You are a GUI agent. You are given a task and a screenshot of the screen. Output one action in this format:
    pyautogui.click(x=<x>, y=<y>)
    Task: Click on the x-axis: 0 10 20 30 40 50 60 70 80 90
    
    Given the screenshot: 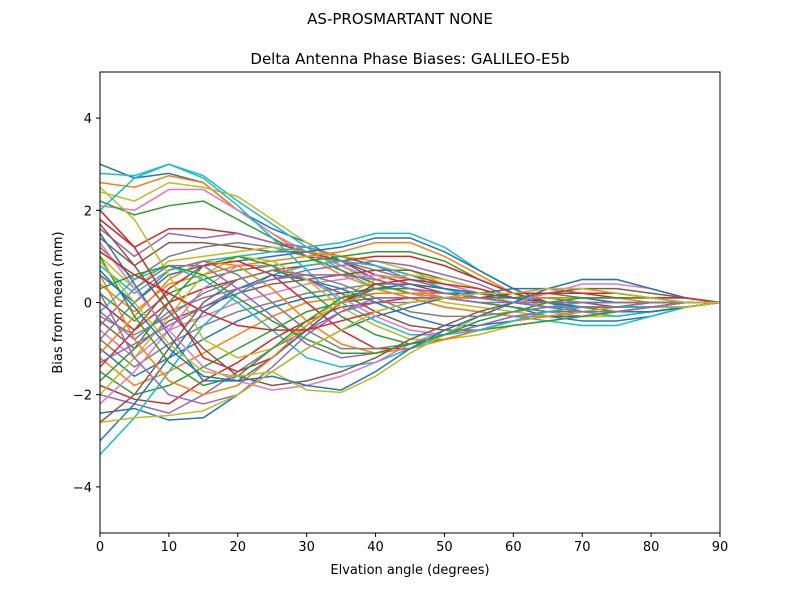 What is the action you would take?
    pyautogui.click(x=412, y=544)
    